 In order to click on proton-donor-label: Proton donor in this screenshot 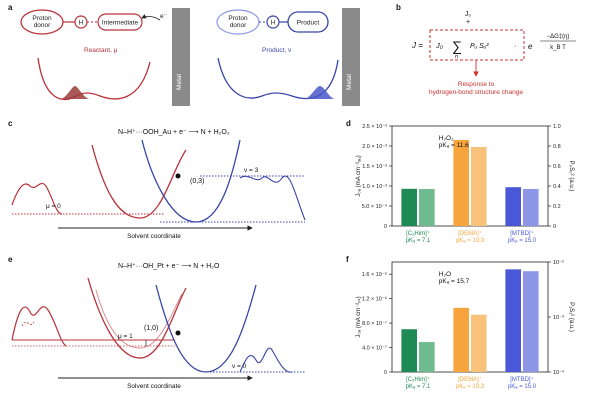, I will do `click(42, 22)`.